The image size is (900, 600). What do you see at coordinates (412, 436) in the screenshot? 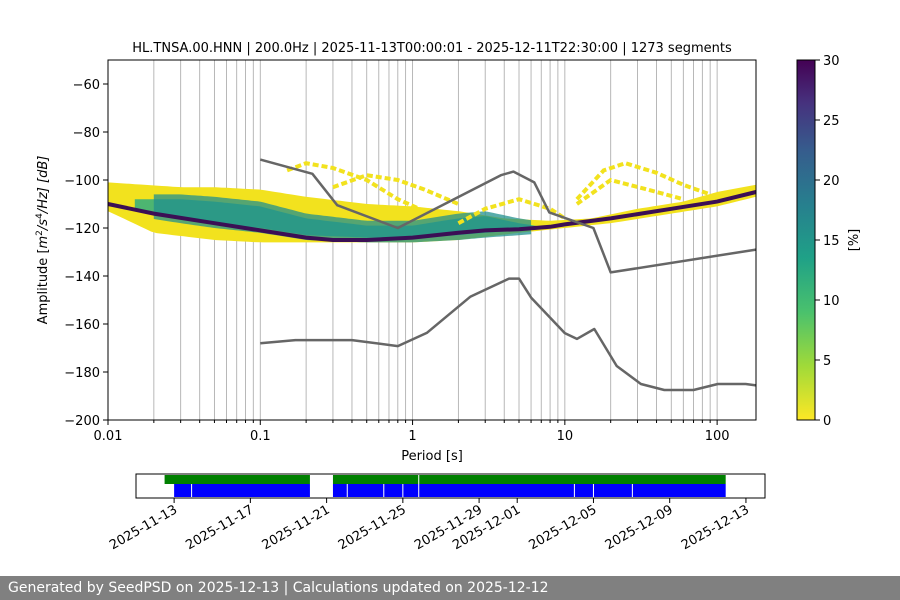
I see `x-tick-label: 1` at bounding box center [412, 436].